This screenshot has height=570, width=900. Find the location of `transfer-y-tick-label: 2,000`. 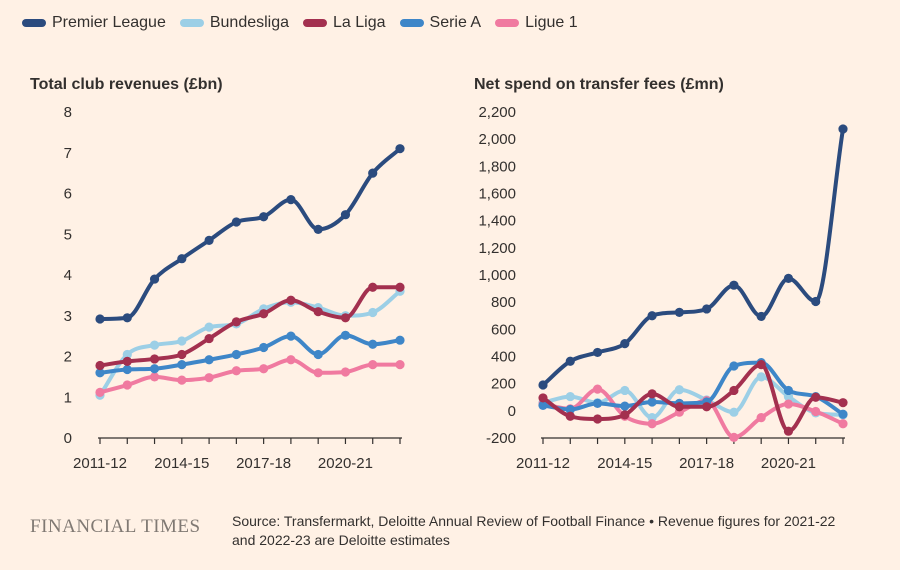

transfer-y-tick-label: 2,000 is located at coordinates (497, 139).